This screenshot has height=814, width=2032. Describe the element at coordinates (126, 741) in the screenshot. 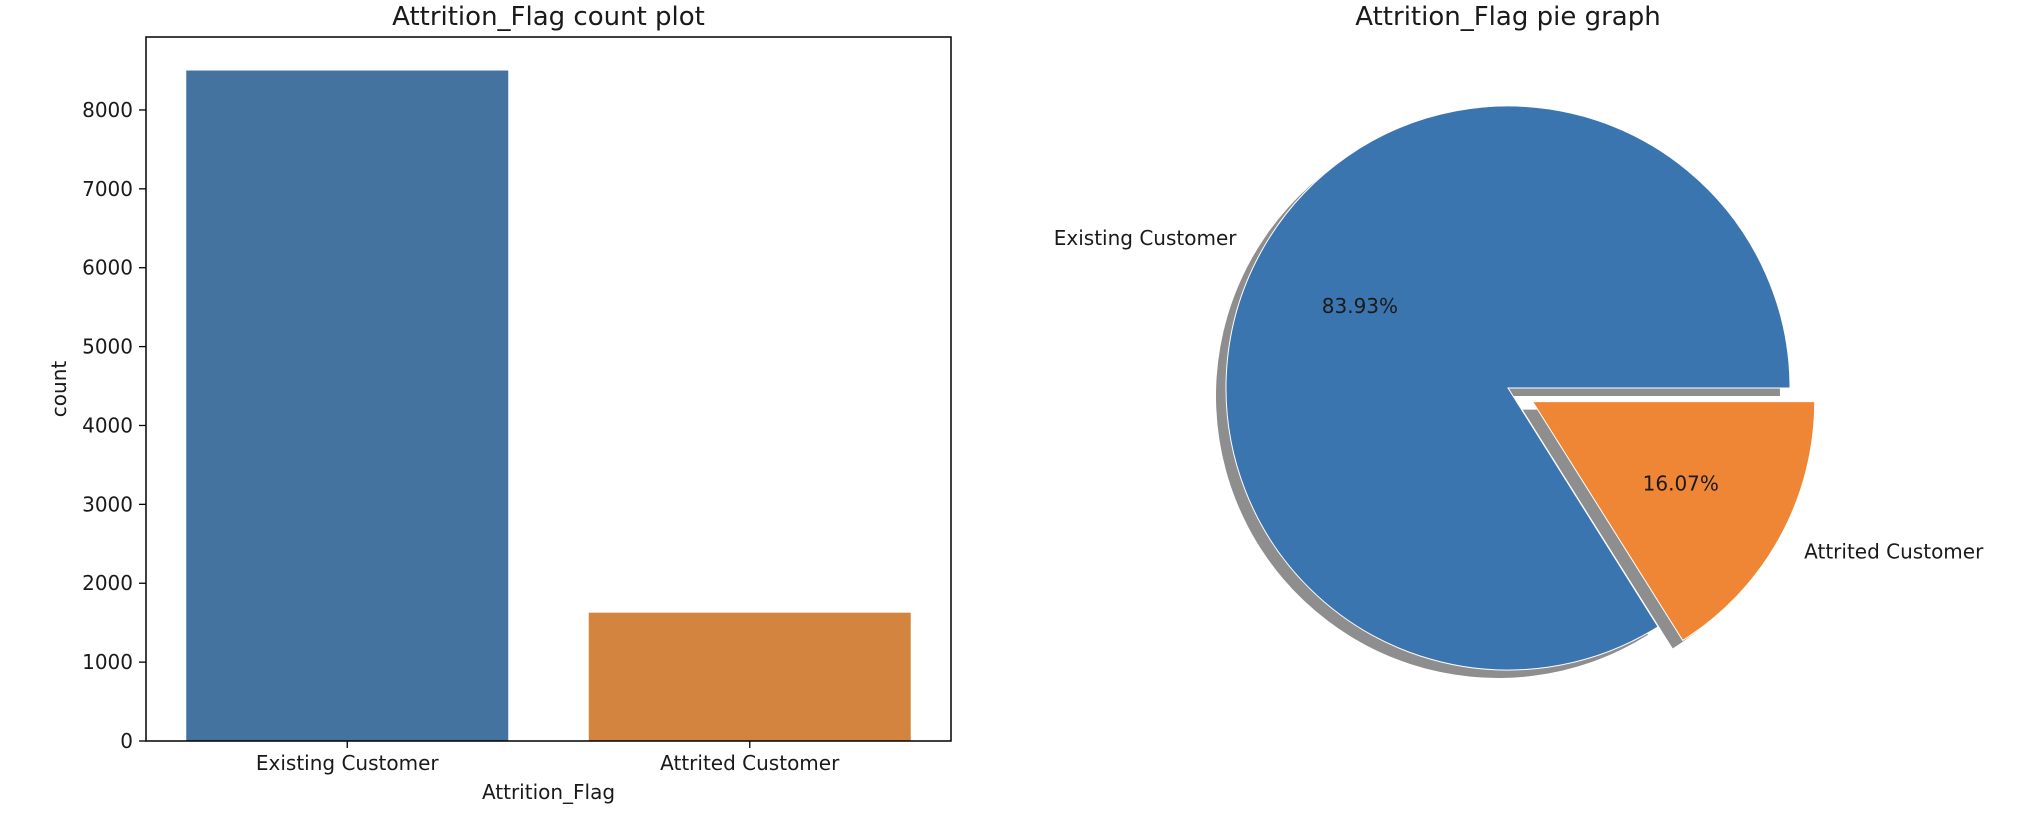

I see `y-tick-label: 0` at that location.